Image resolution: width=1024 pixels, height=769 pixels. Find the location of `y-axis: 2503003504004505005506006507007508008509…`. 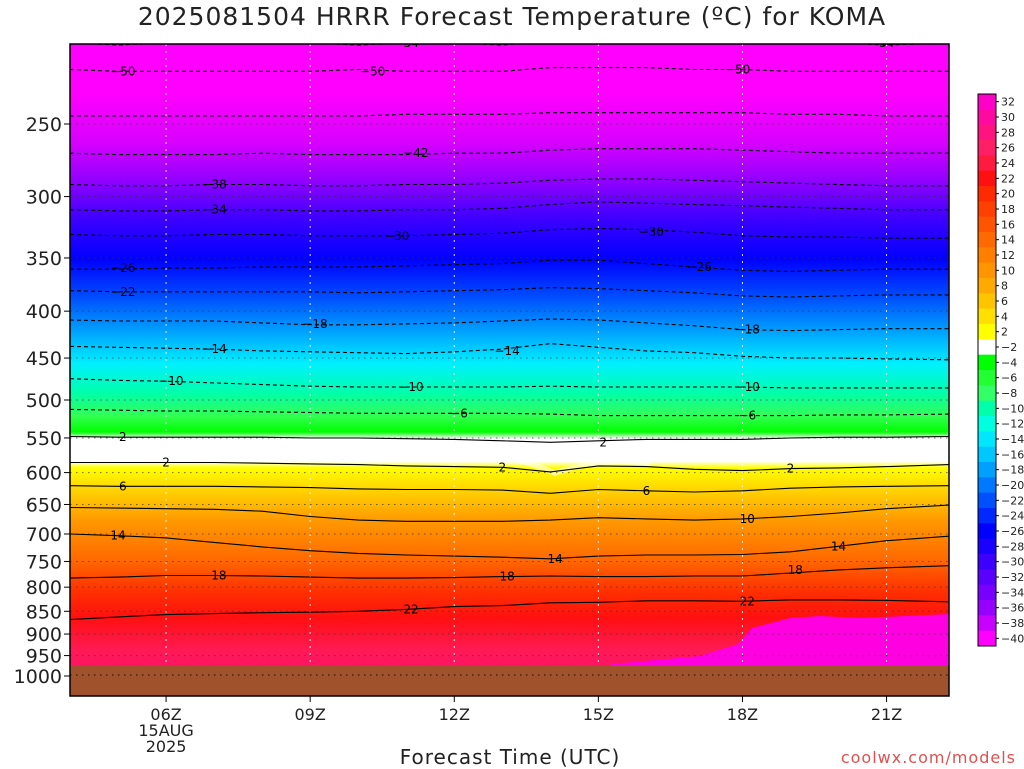

y-axis: 2503003504004505005506006507007508008509… is located at coordinates (42, 401).